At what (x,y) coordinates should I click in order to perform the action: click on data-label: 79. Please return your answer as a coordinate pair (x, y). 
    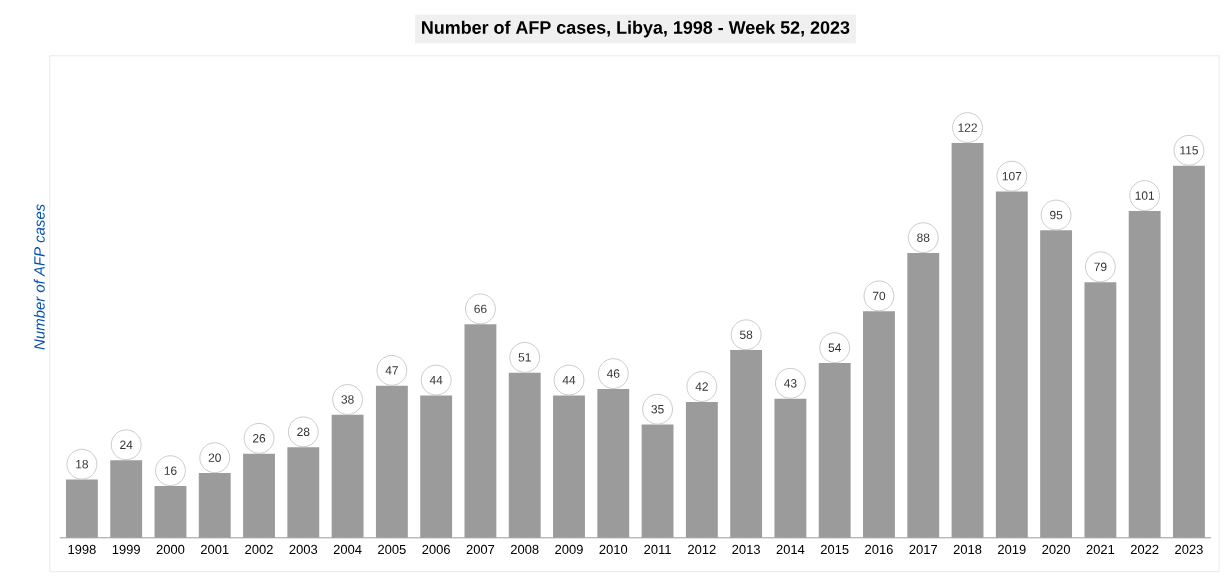
    Looking at the image, I should click on (1100, 267).